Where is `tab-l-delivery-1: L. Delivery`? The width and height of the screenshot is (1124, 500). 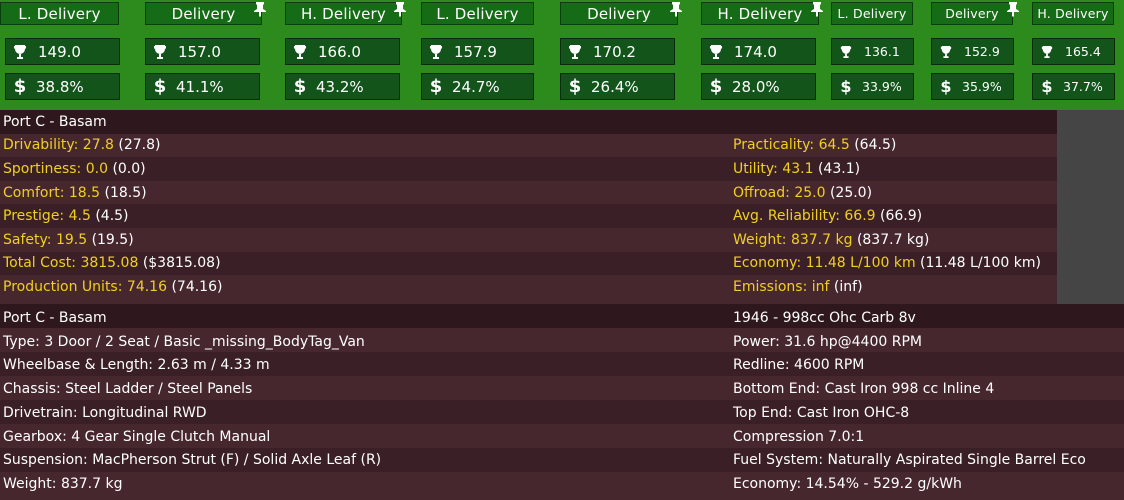 tab-l-delivery-1: L. Delivery is located at coordinates (59, 13).